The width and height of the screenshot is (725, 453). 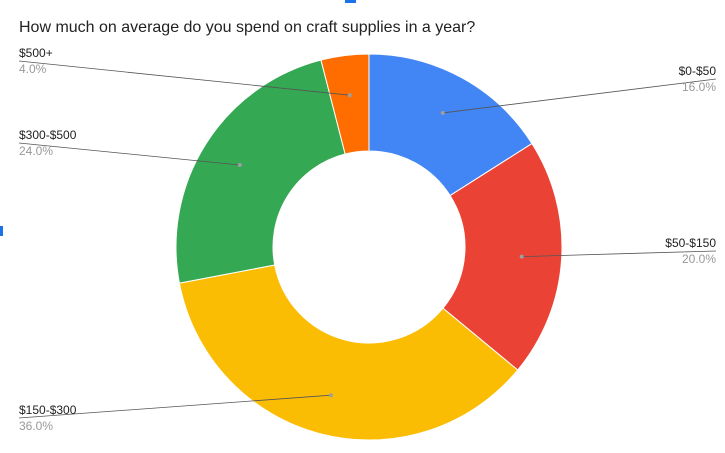 I want to click on leader-line-500-plus, so click(x=184, y=78).